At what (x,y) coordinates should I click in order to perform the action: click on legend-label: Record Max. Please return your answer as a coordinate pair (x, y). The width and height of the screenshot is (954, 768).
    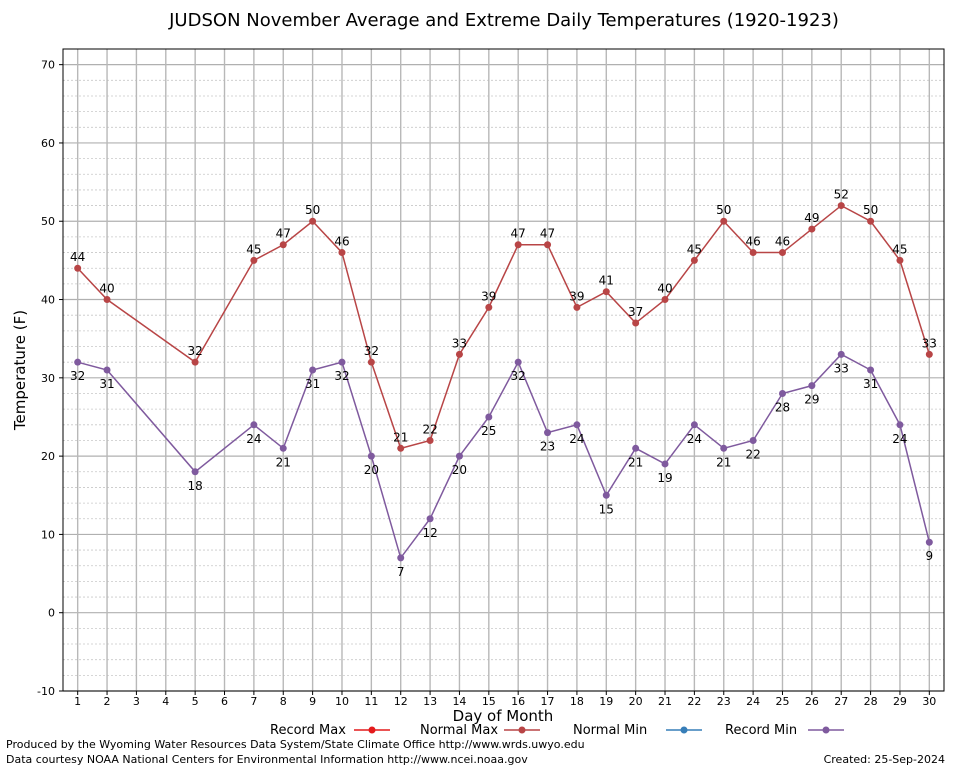
    Looking at the image, I should click on (308, 730).